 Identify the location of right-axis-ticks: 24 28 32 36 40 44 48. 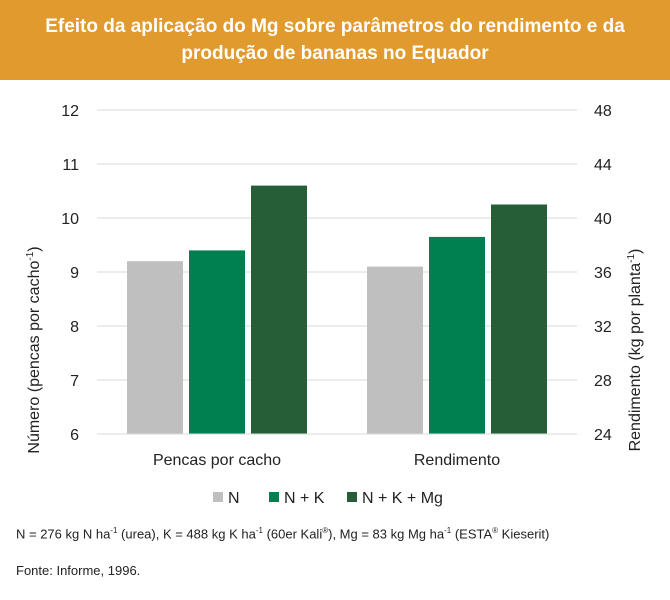
(603, 273).